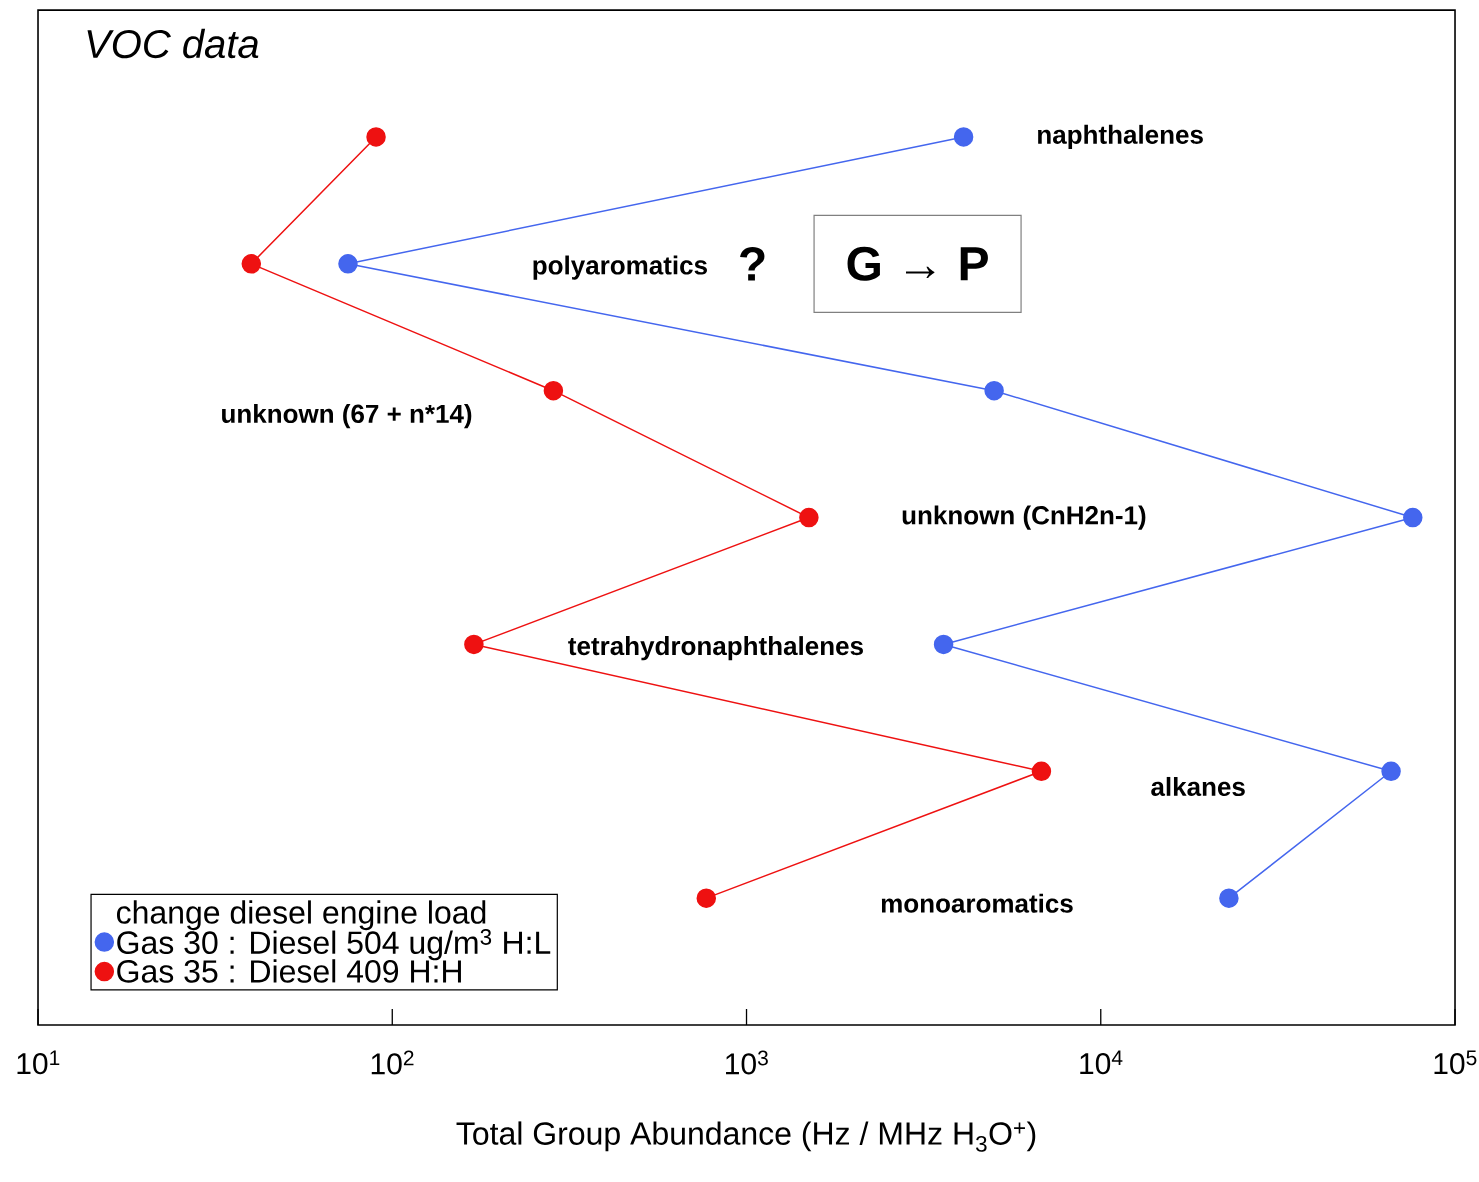  I want to click on x-tick-label: 10$^{5}$, so click(1455, 1062).